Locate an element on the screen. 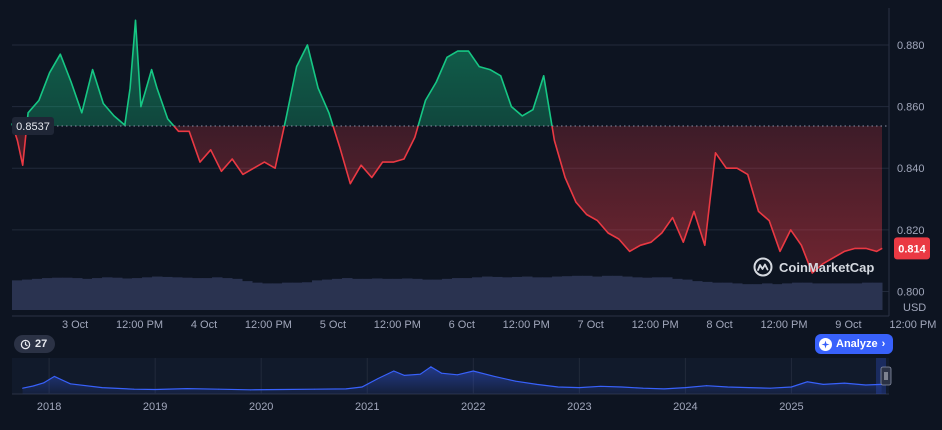 The width and height of the screenshot is (942, 430). current-price-tag is located at coordinates (912, 248).